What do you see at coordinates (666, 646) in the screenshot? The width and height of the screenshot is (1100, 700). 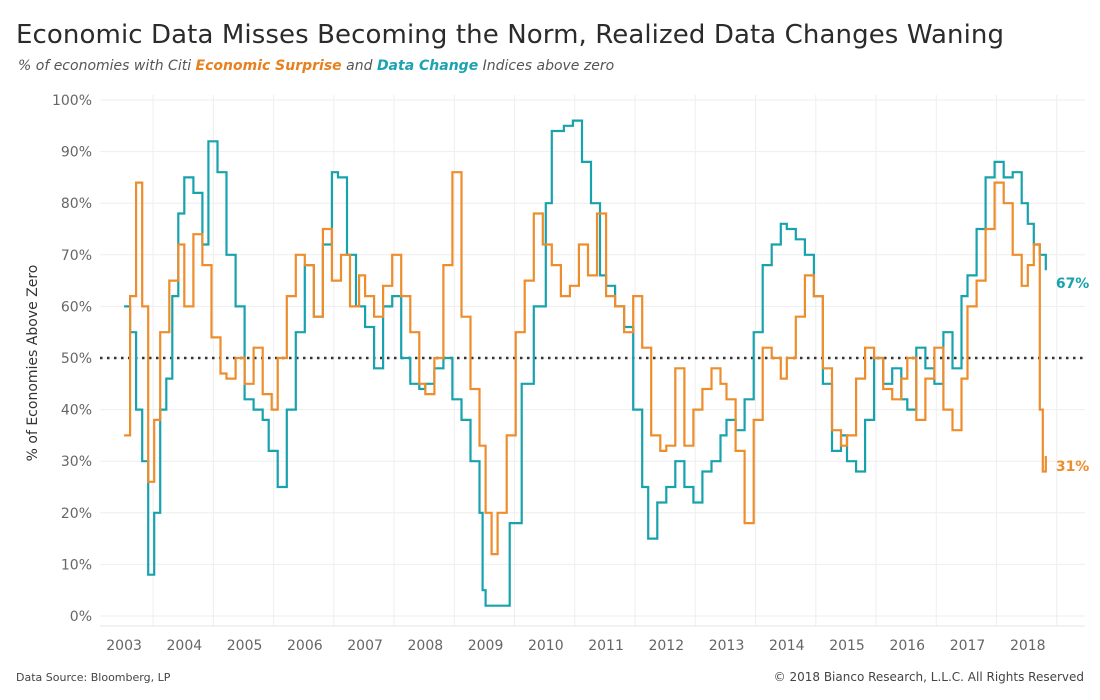 I see `x-tick-label: 2012` at bounding box center [666, 646].